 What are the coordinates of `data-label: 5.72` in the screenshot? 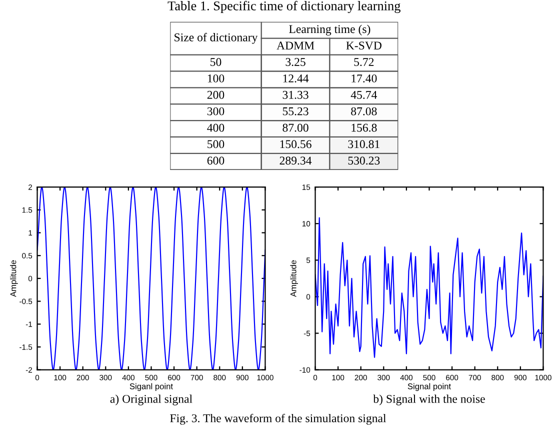 It's located at (364, 62).